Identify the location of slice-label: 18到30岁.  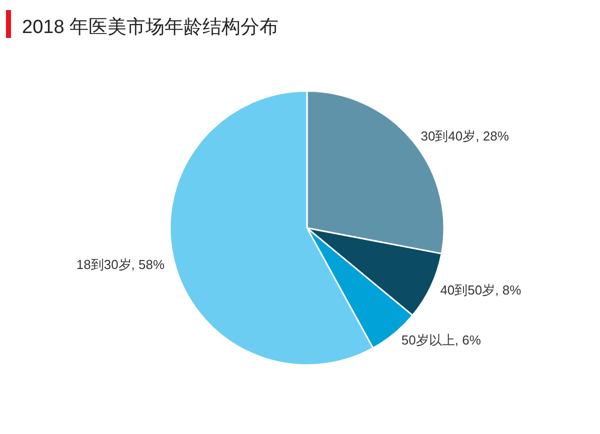
(104, 264).